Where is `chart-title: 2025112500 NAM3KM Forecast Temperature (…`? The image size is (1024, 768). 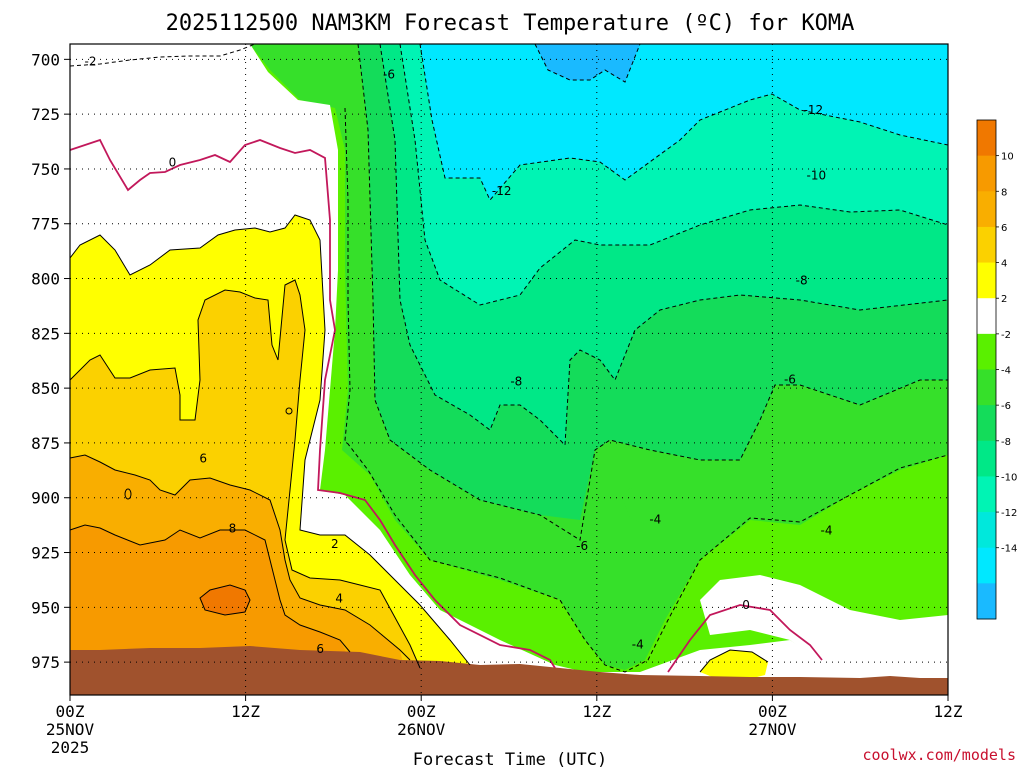 chart-title: 2025112500 NAM3KM Forecast Temperature (… is located at coordinates (510, 23).